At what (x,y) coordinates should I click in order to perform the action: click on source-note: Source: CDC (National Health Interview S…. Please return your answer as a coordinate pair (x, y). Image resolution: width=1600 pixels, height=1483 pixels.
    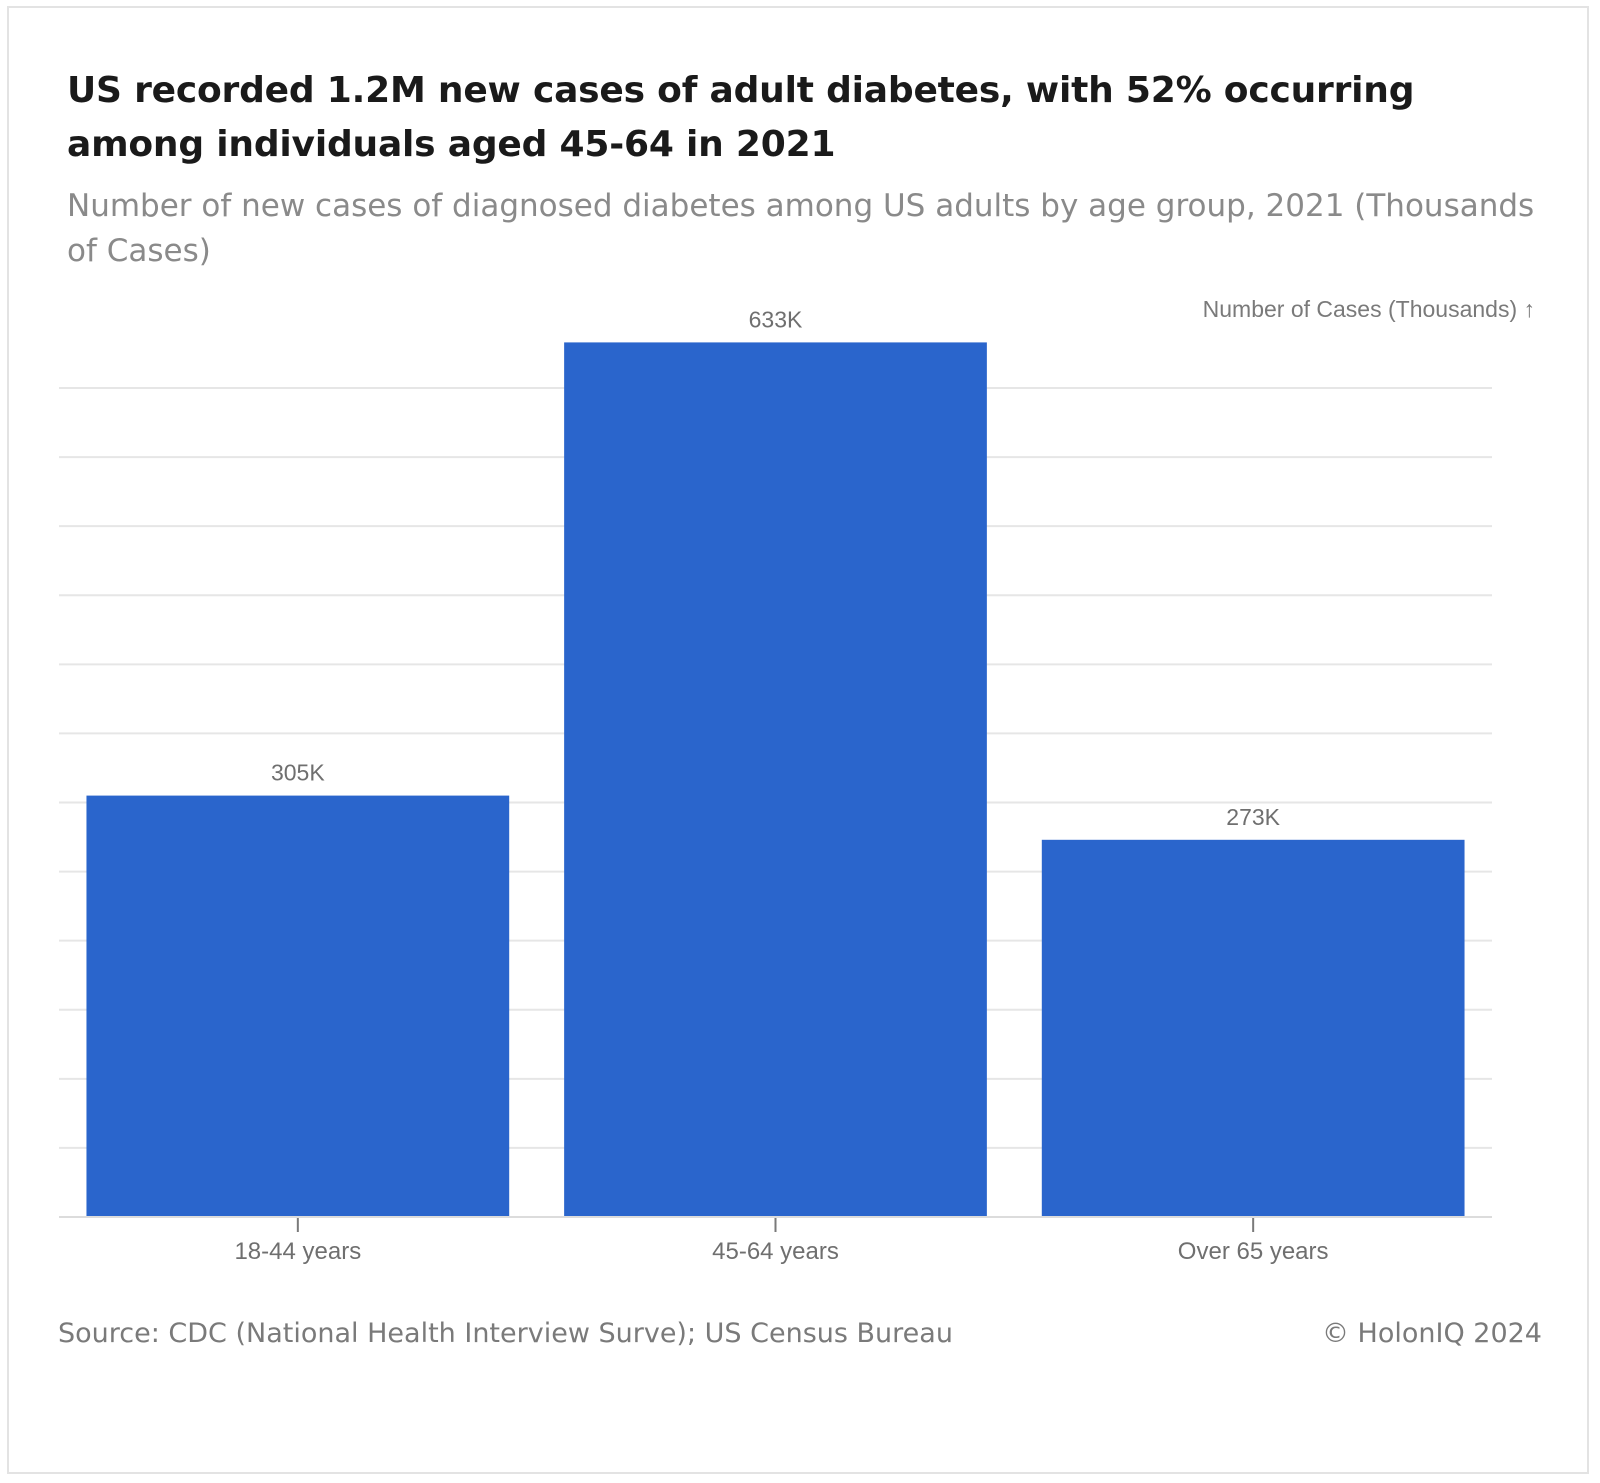
    Looking at the image, I should click on (505, 1333).